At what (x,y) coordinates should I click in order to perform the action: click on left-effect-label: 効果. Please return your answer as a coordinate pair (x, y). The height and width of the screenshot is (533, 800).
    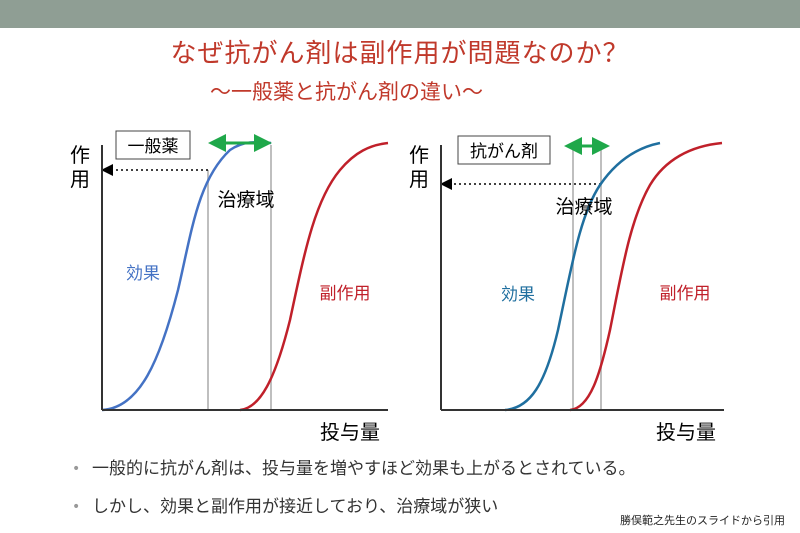
    Looking at the image, I should click on (143, 274).